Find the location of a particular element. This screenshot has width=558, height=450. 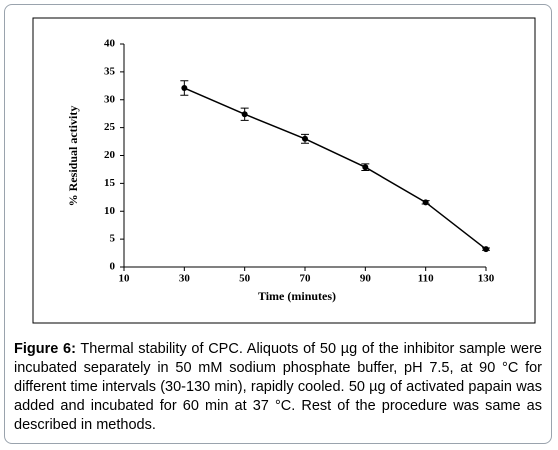

y-tick-label: 25 is located at coordinates (110, 127).